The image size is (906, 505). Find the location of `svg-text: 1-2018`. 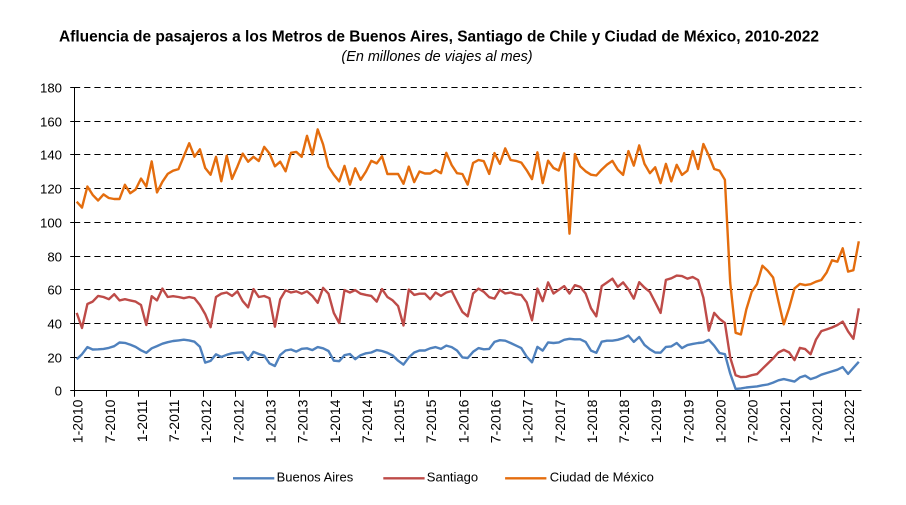

svg-text: 1-2018 is located at coordinates (592, 421).